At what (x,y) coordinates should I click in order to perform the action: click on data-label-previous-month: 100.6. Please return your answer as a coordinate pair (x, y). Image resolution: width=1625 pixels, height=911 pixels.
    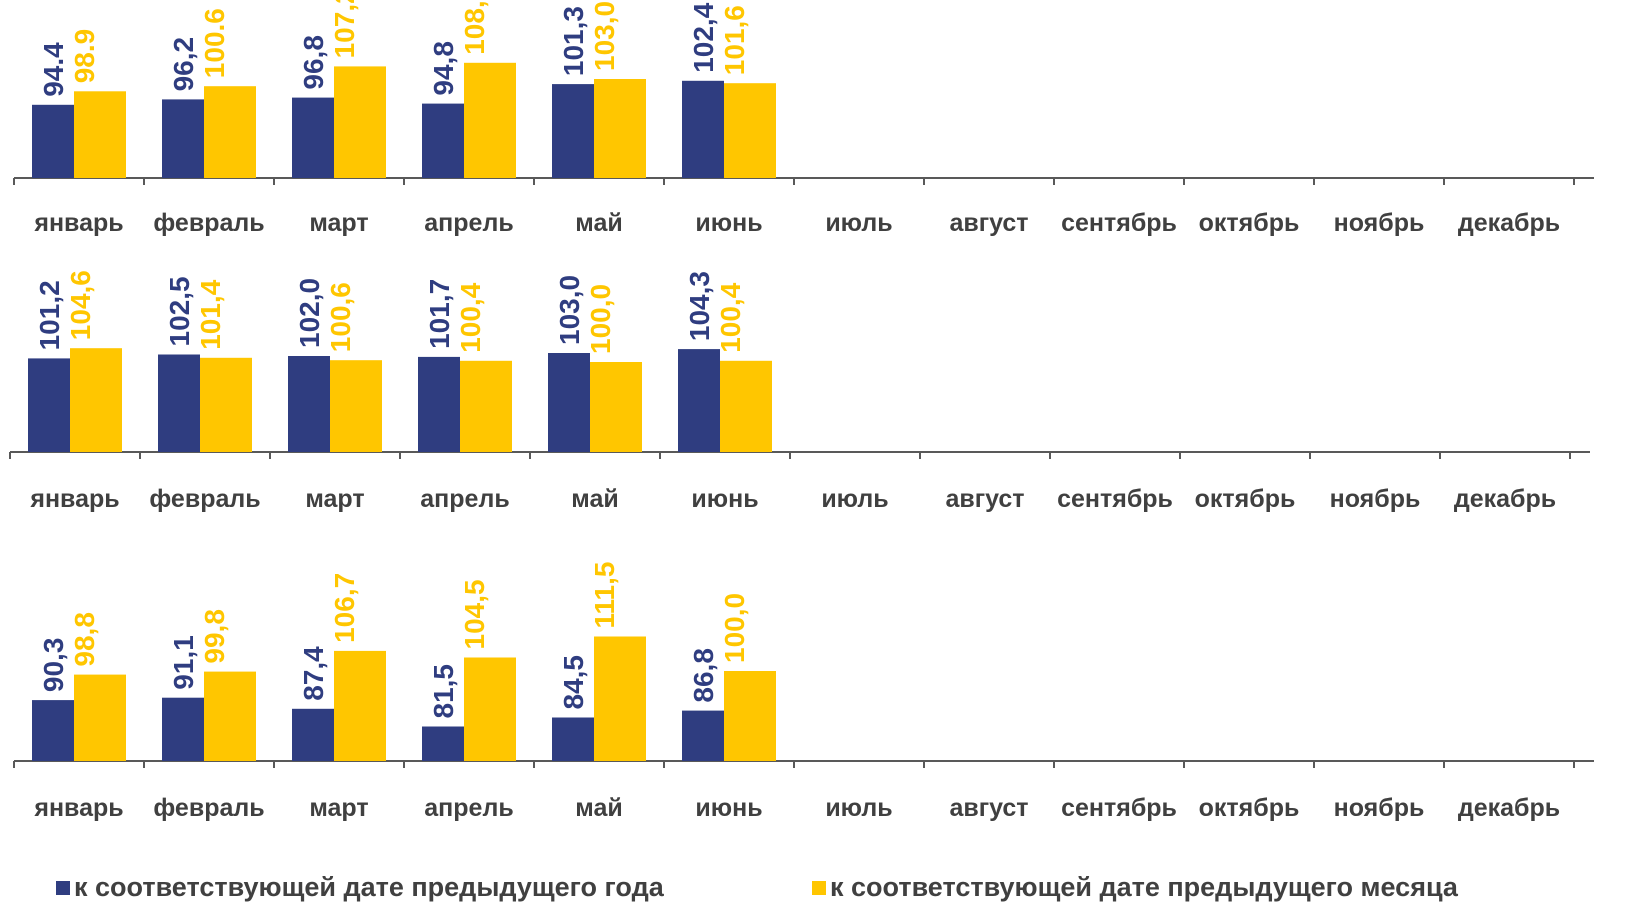
    Looking at the image, I should click on (214, 43).